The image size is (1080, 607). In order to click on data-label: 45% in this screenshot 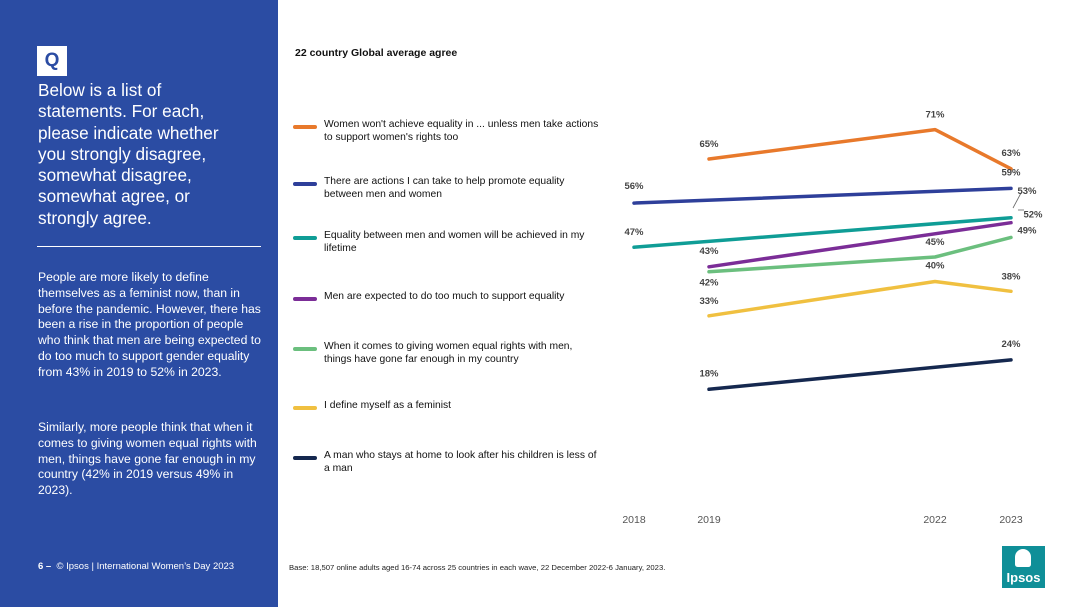, I will do `click(935, 242)`.